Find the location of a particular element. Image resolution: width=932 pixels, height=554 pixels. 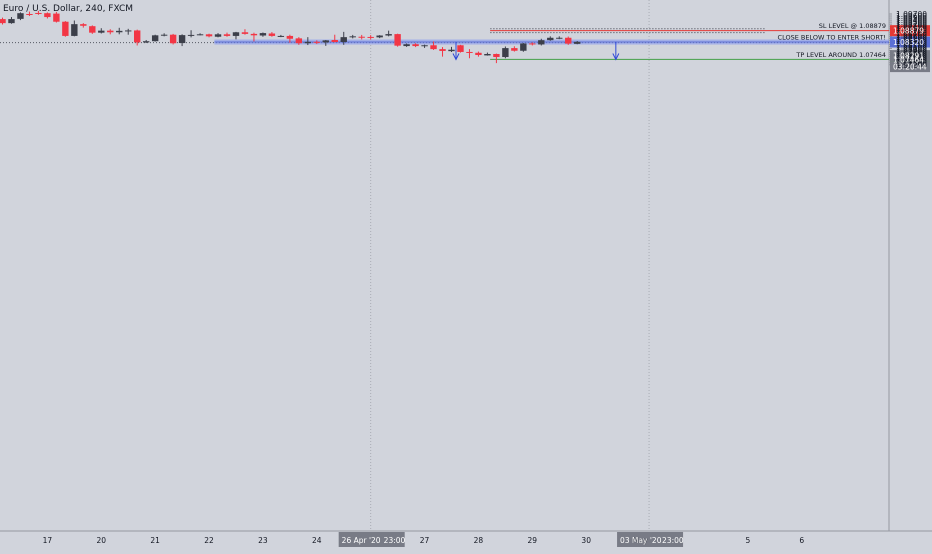

time-tick-label: 6 is located at coordinates (801, 540).